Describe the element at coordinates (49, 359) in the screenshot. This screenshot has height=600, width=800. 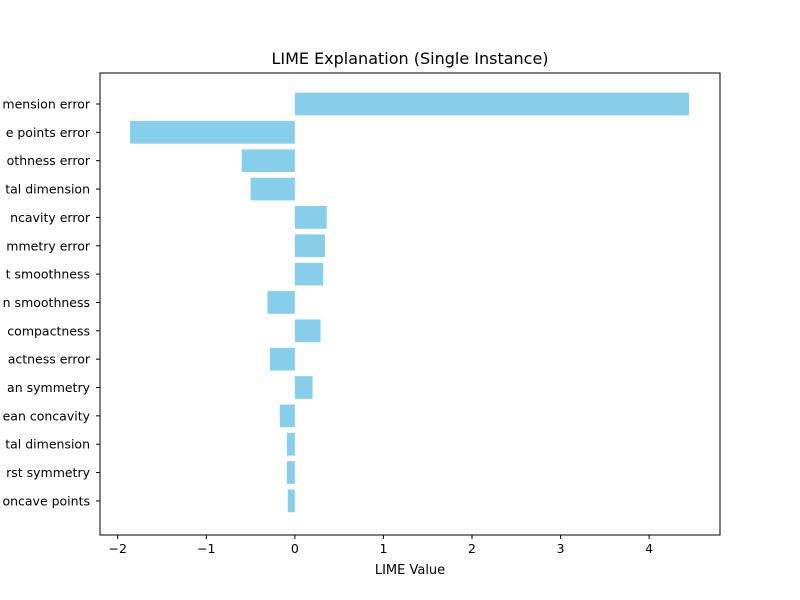
I see `y-tick-label: actness error` at that location.